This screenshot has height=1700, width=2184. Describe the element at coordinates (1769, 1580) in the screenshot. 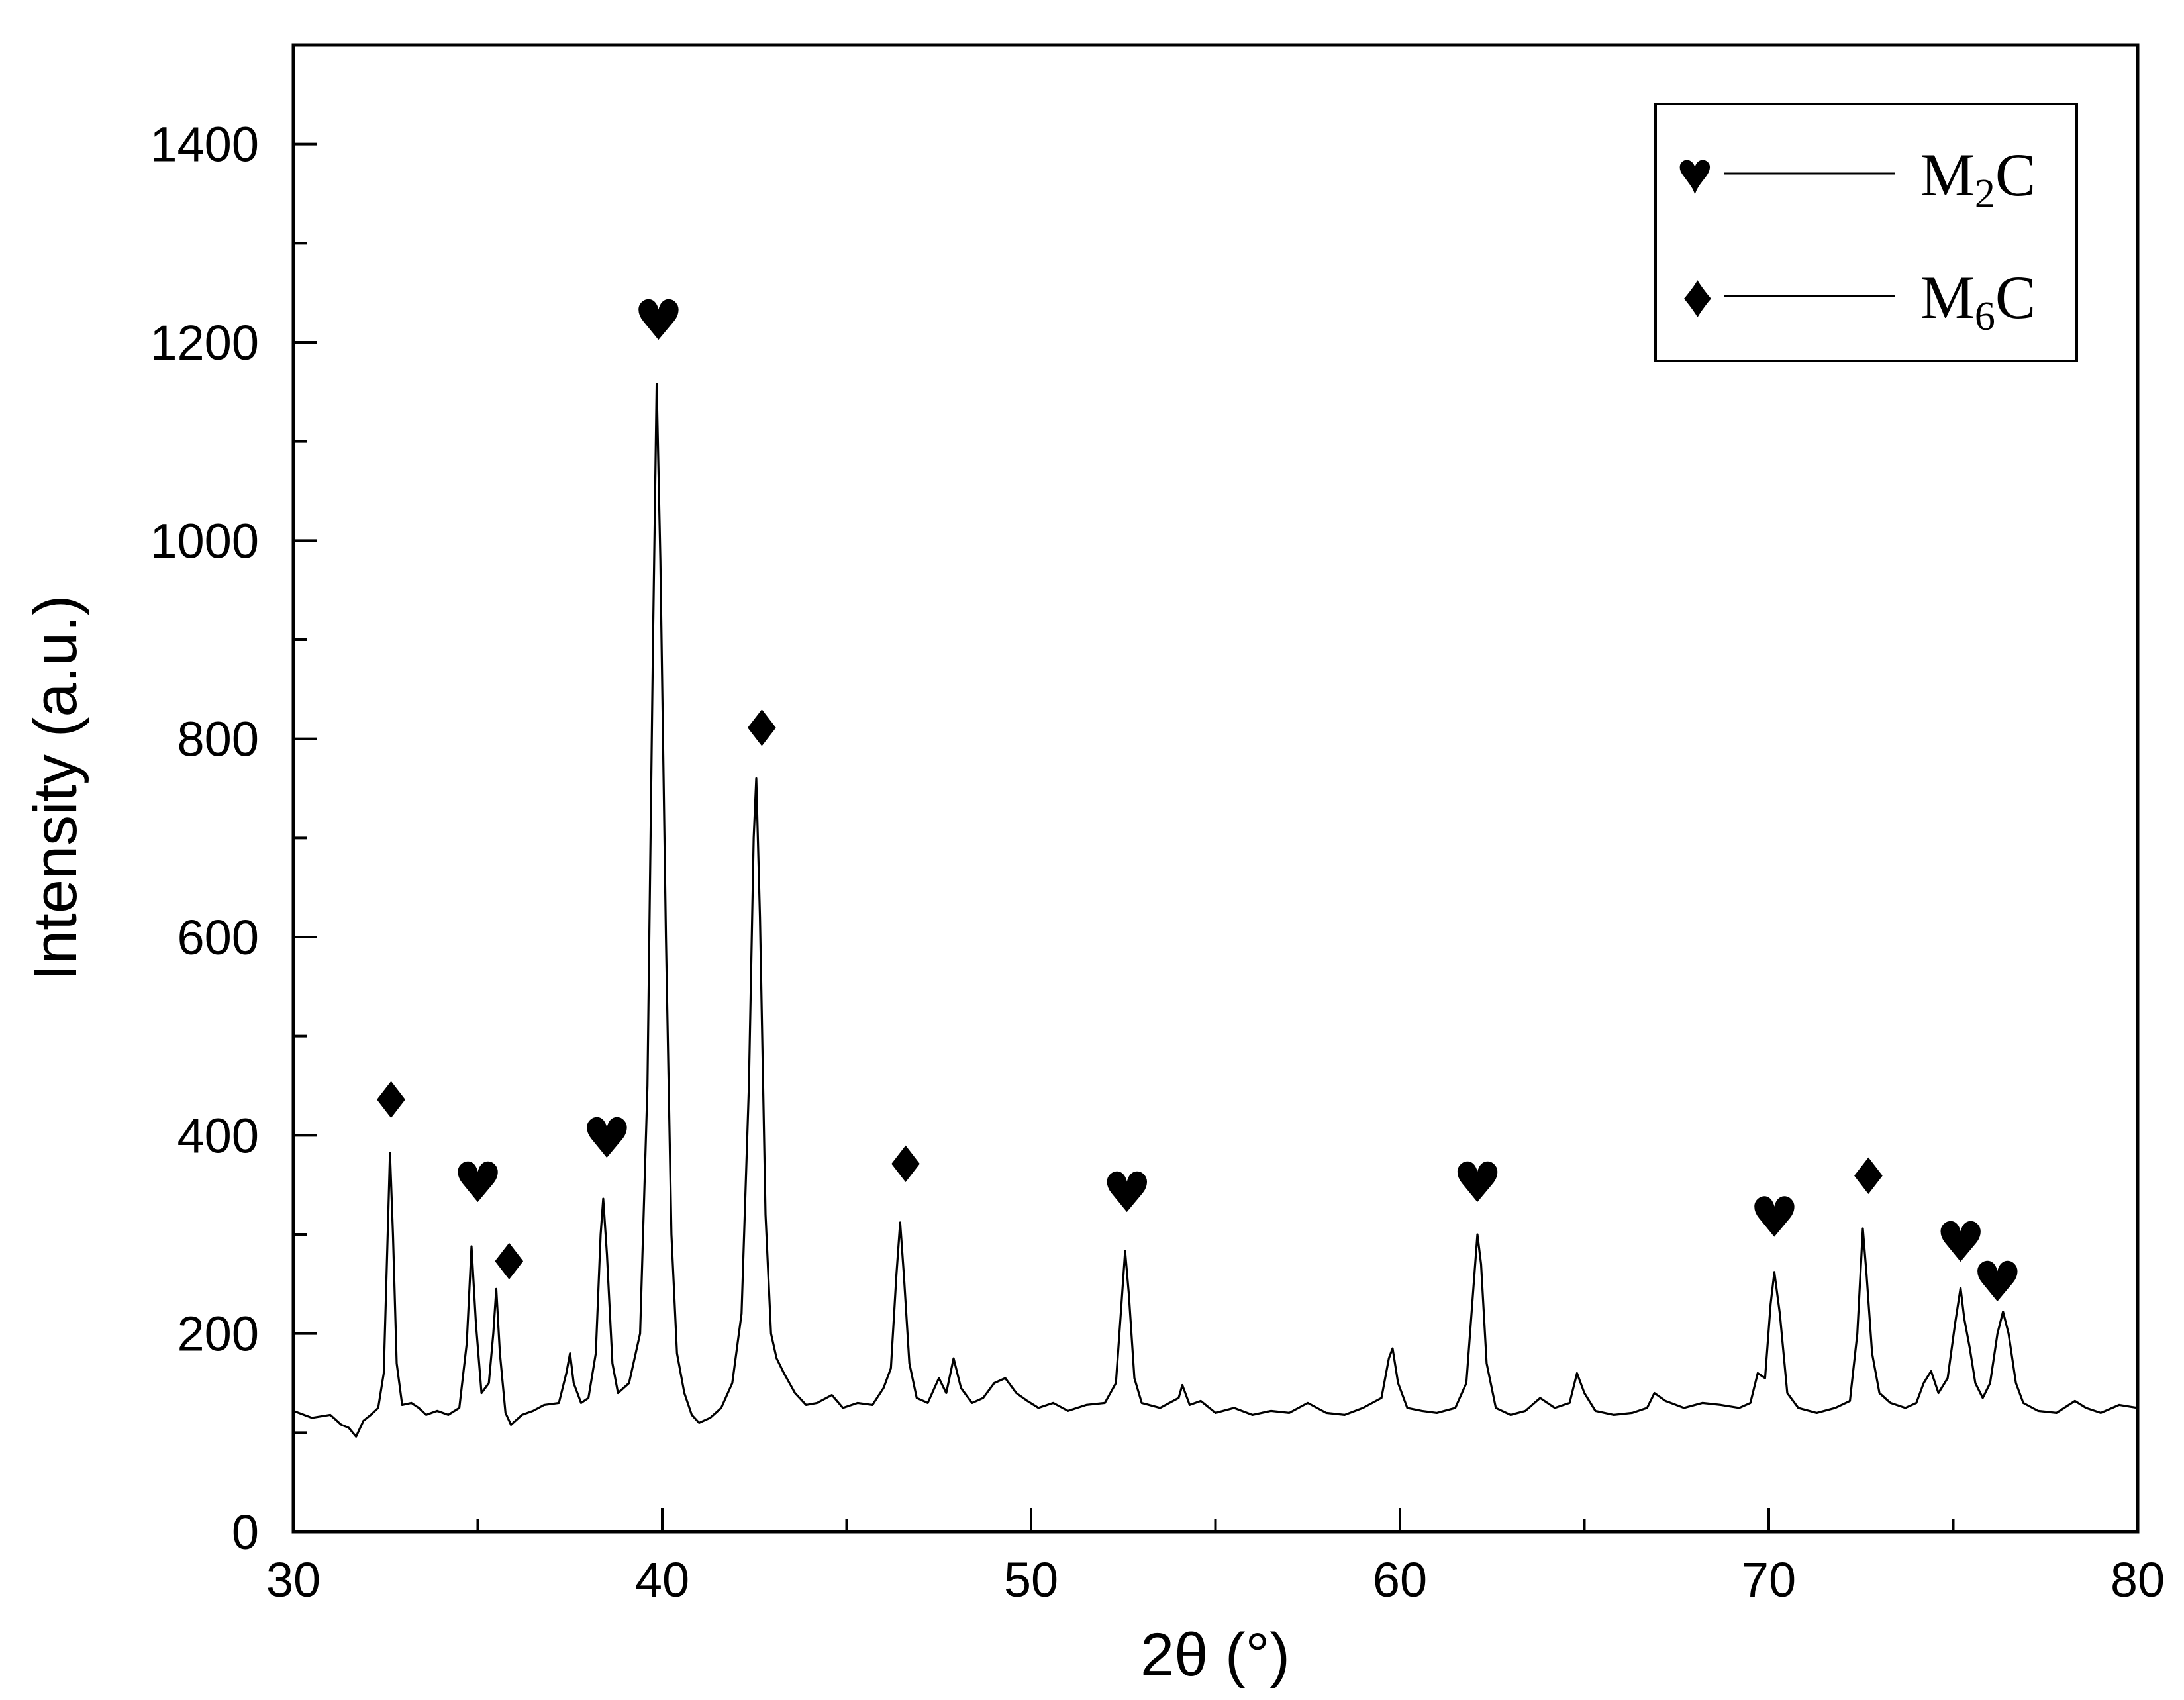

I see `x-tick-label: 70` at that location.